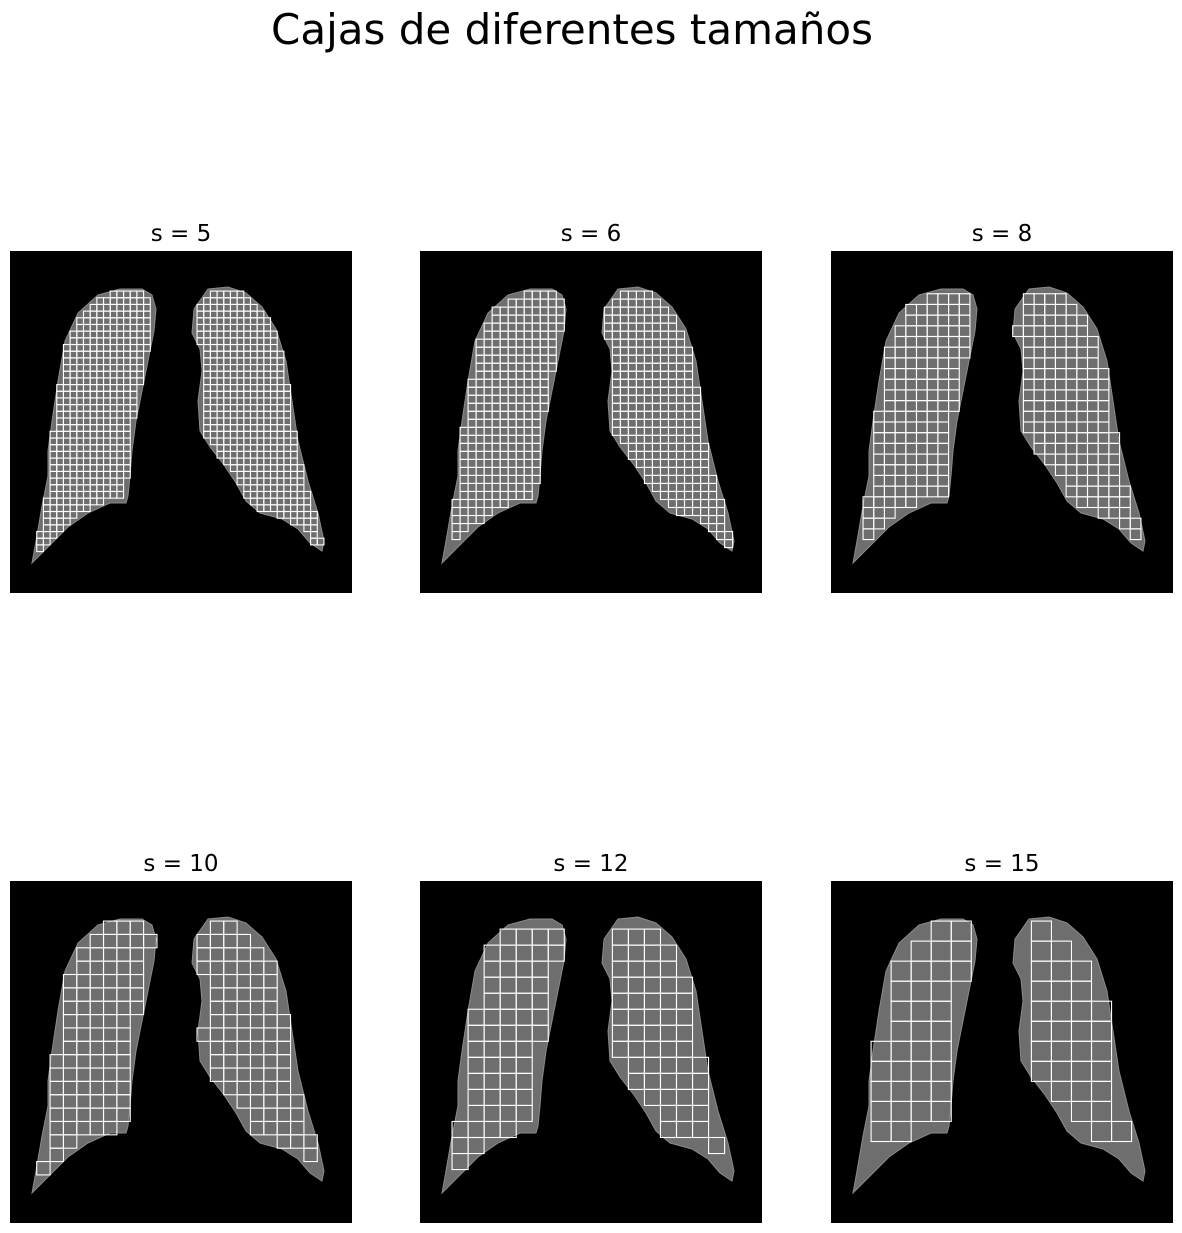  Describe the element at coordinates (572, 29) in the screenshot. I see `figure-title: Cajas de diferentes tamaños` at that location.